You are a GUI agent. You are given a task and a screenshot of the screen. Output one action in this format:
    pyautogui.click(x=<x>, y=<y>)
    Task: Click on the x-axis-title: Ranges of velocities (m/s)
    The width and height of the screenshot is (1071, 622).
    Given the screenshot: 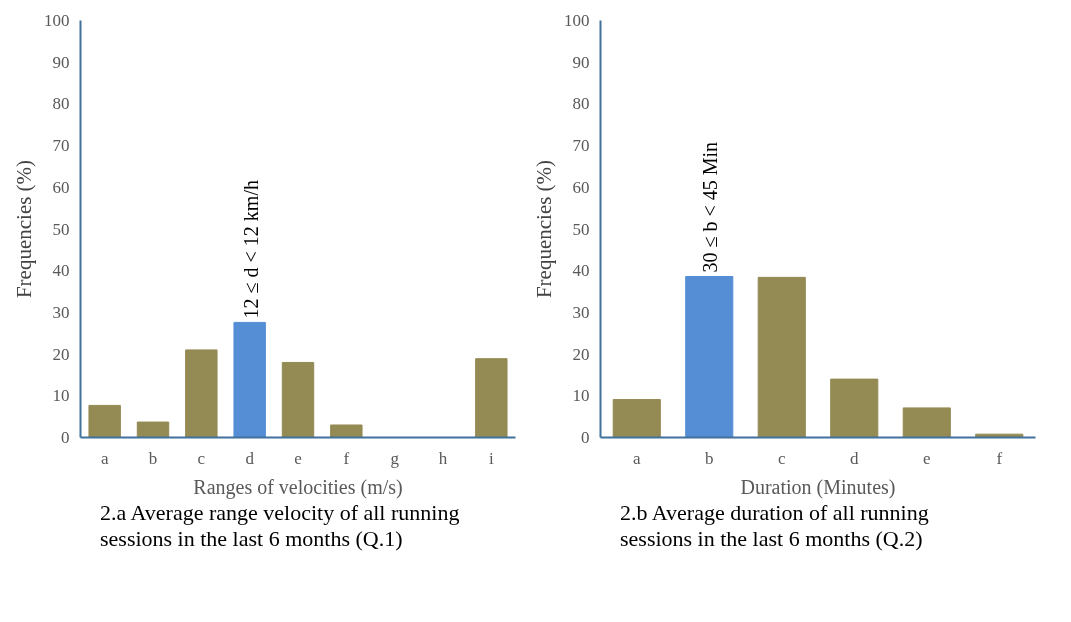 What is the action you would take?
    pyautogui.click(x=298, y=487)
    